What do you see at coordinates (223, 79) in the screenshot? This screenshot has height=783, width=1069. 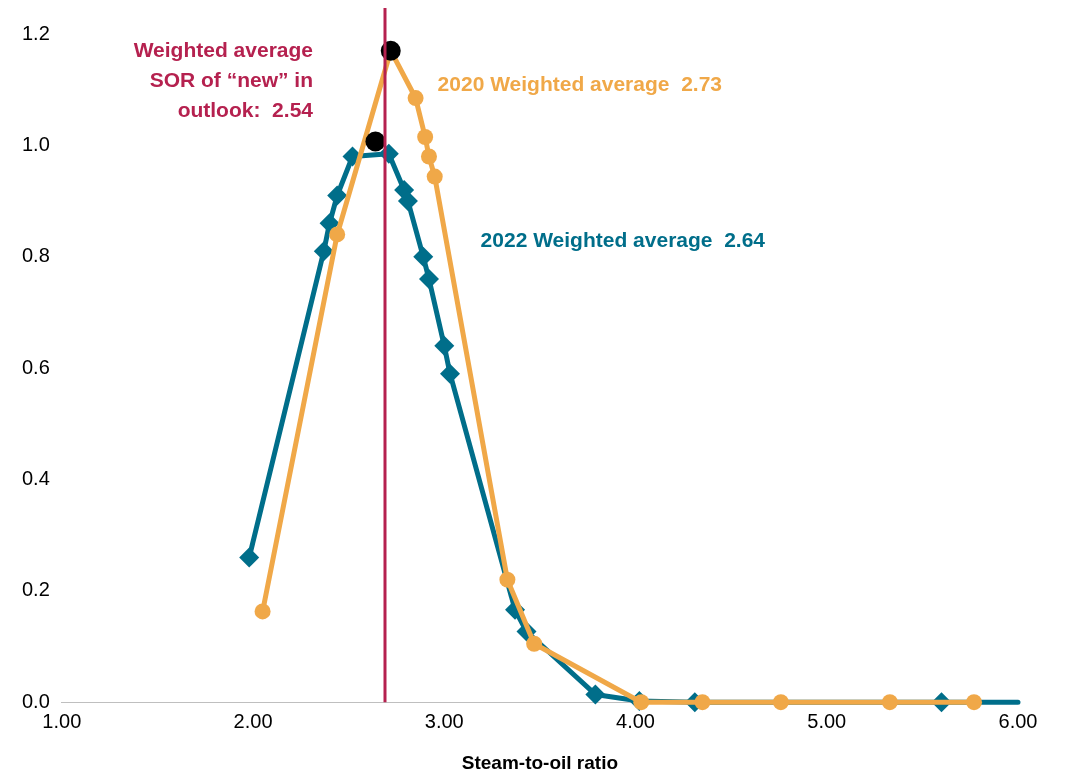 I see `annotation: Weighted average SOR of “new” in outlook: 2.54` at bounding box center [223, 79].